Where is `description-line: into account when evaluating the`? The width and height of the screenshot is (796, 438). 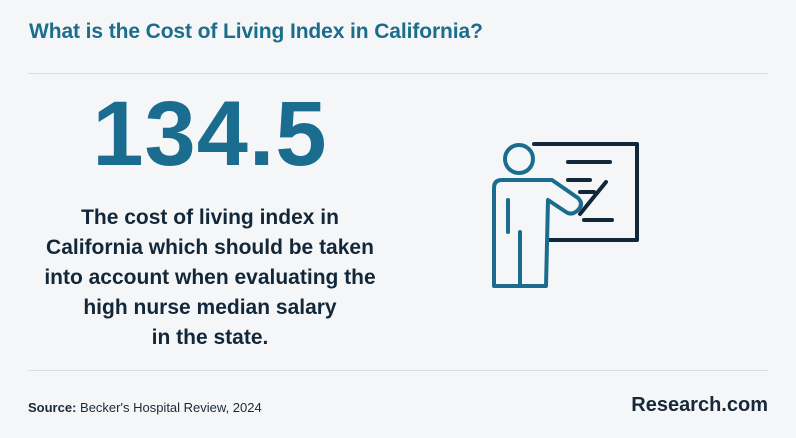 description-line: into account when evaluating the is located at coordinates (210, 277).